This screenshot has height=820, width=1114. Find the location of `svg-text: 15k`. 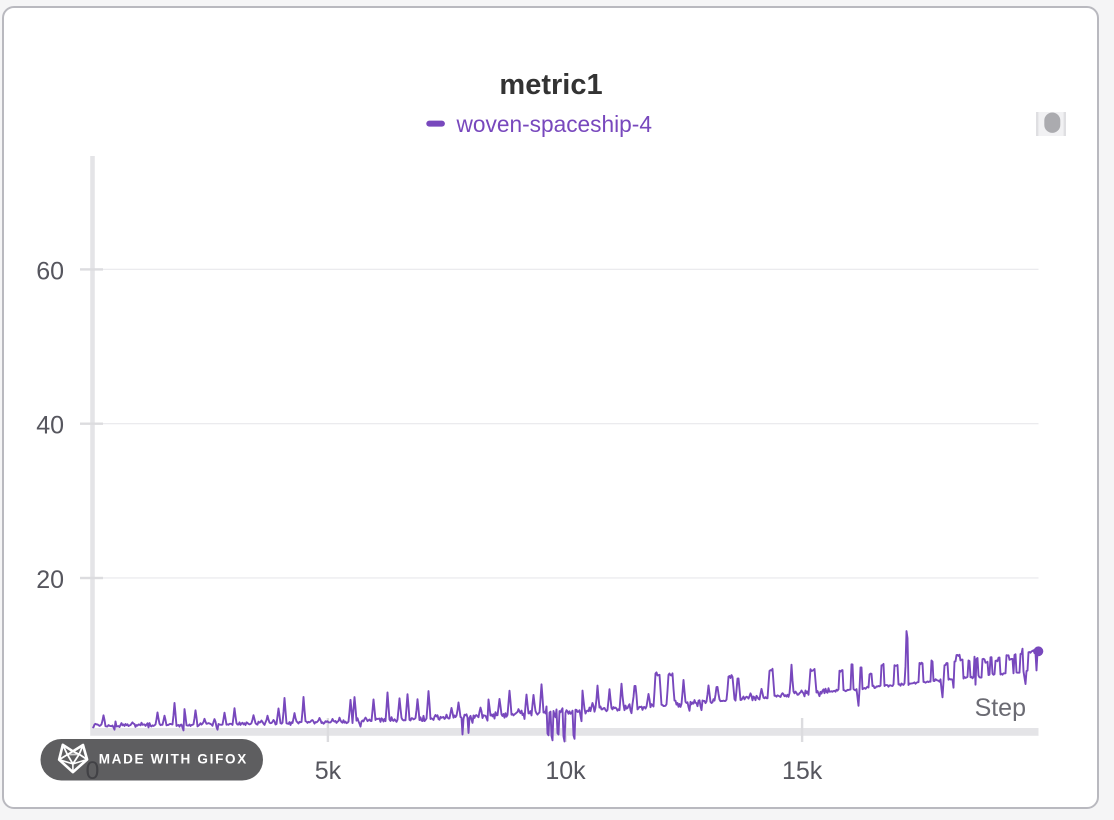

svg-text: 15k is located at coordinates (802, 771).